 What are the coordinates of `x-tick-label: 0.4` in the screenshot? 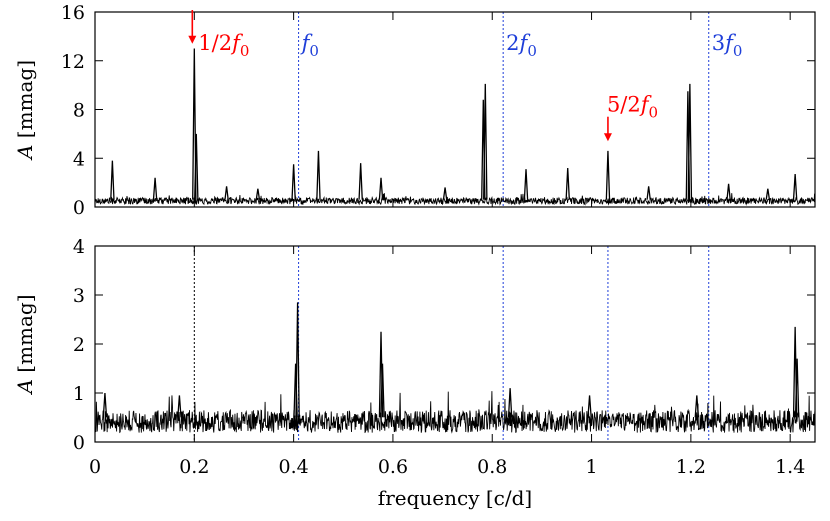 It's located at (294, 467).